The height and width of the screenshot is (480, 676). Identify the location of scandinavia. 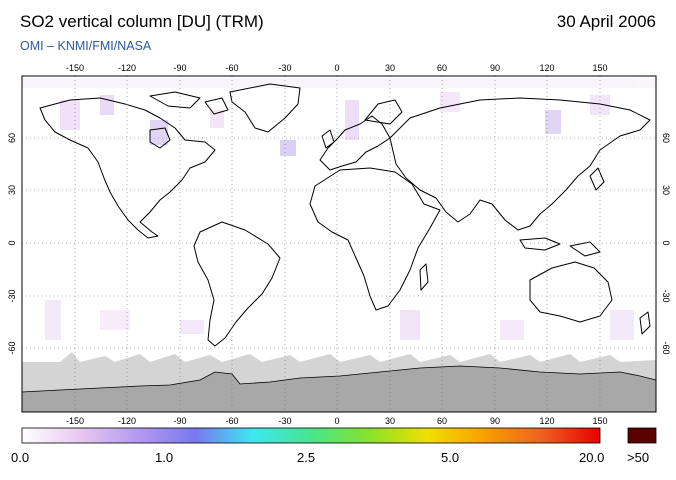
(383, 112).